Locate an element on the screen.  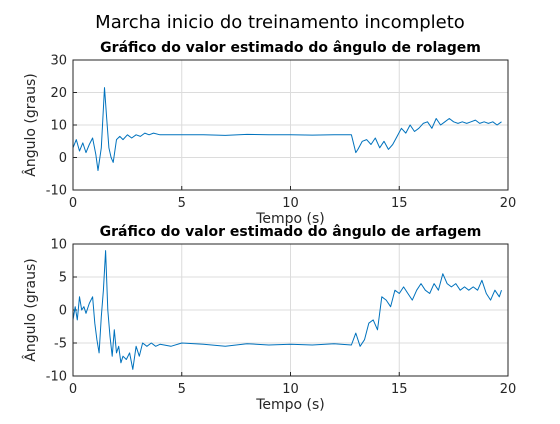
roll-y-tick-label: 30 is located at coordinates (58, 61).